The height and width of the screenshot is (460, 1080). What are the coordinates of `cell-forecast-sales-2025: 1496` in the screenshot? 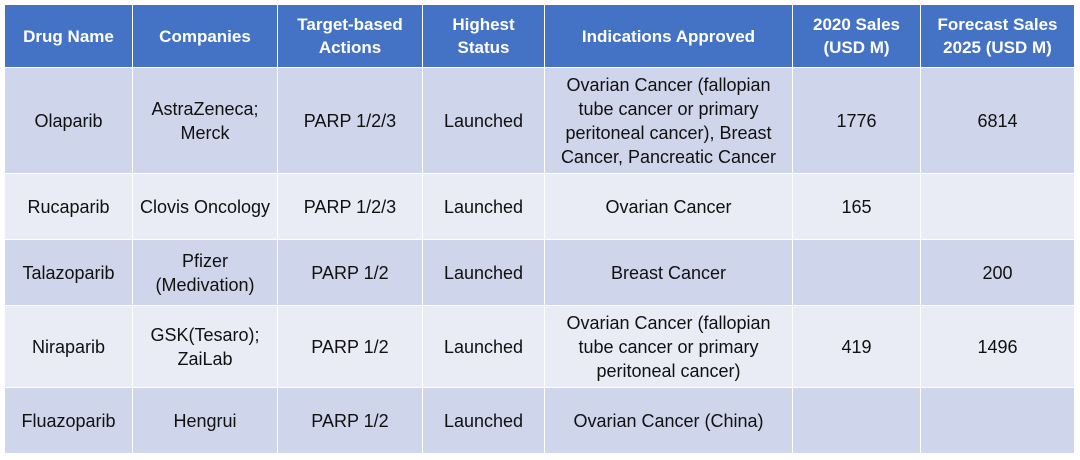 It's located at (997, 346).